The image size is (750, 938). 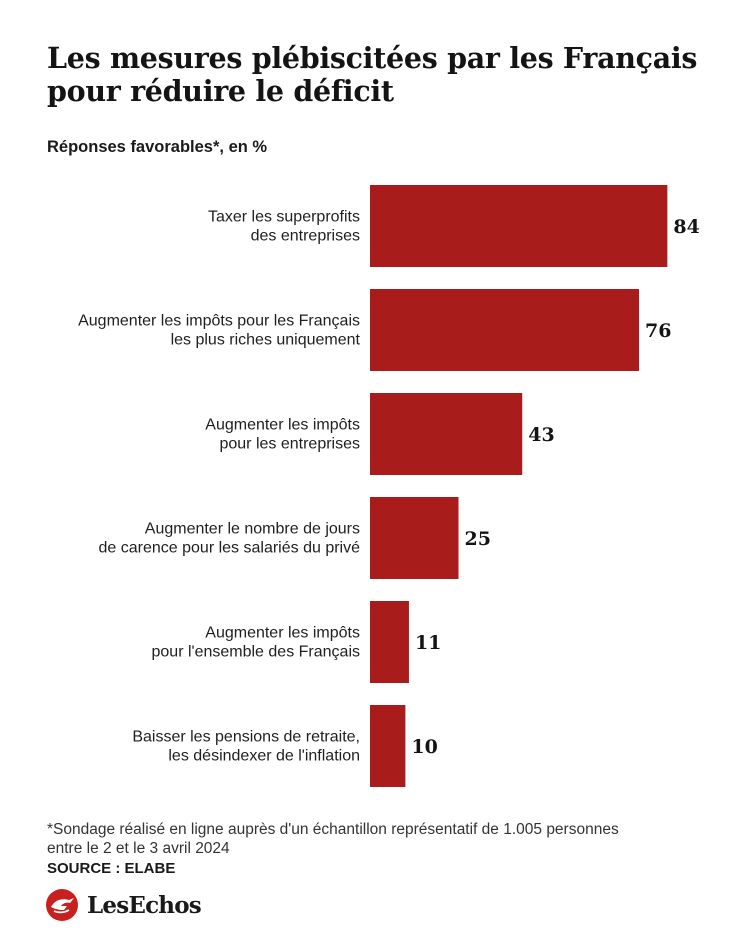 What do you see at coordinates (138, 848) in the screenshot?
I see `footnote-line-2: entre le 2 et le 3 avril 2024` at bounding box center [138, 848].